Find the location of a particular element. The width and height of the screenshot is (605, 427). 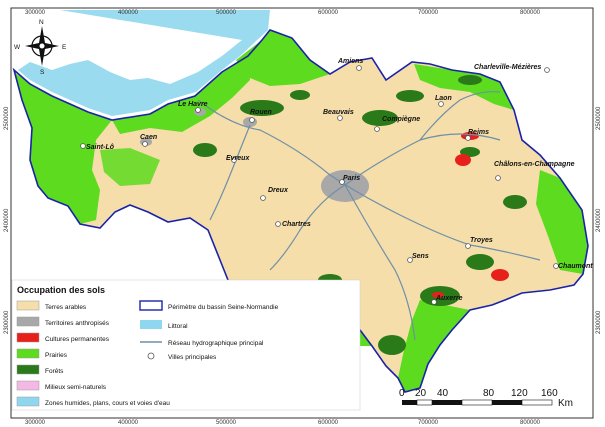

compass-north-label: N is located at coordinates (41, 22).